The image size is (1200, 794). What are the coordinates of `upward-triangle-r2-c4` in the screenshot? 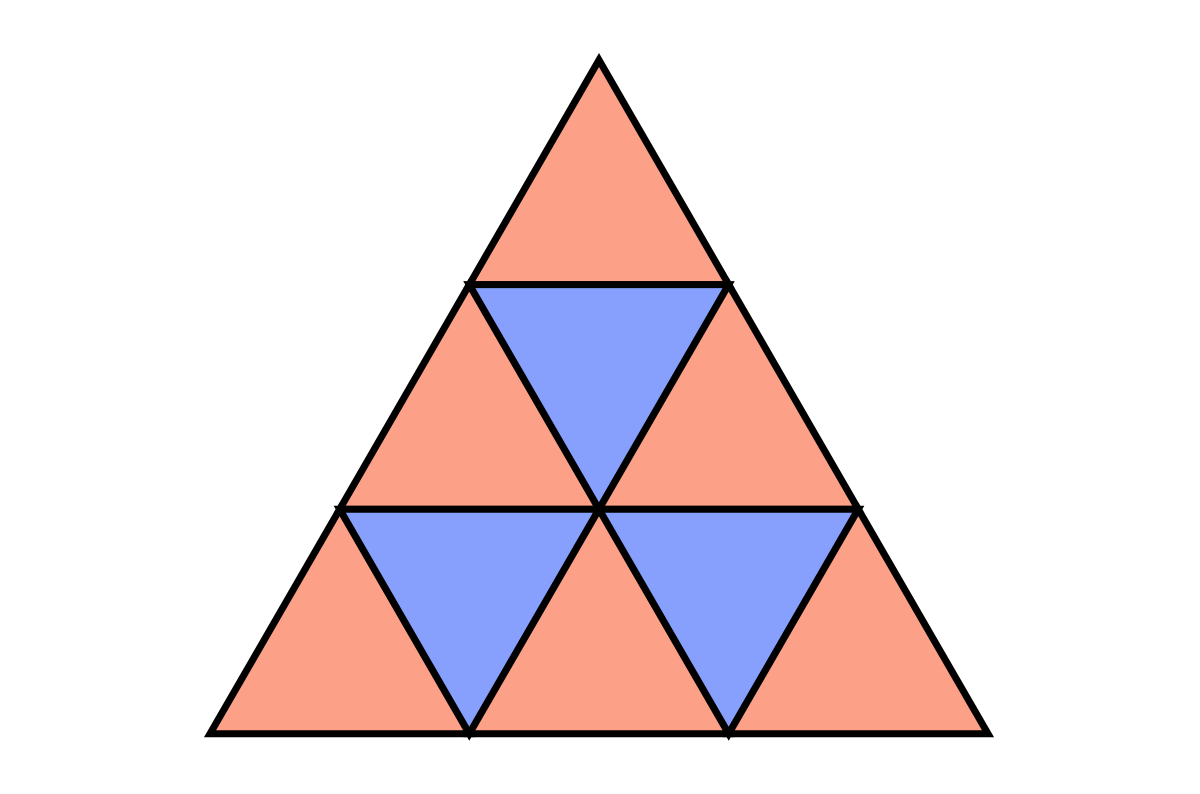 It's located at (858, 620).